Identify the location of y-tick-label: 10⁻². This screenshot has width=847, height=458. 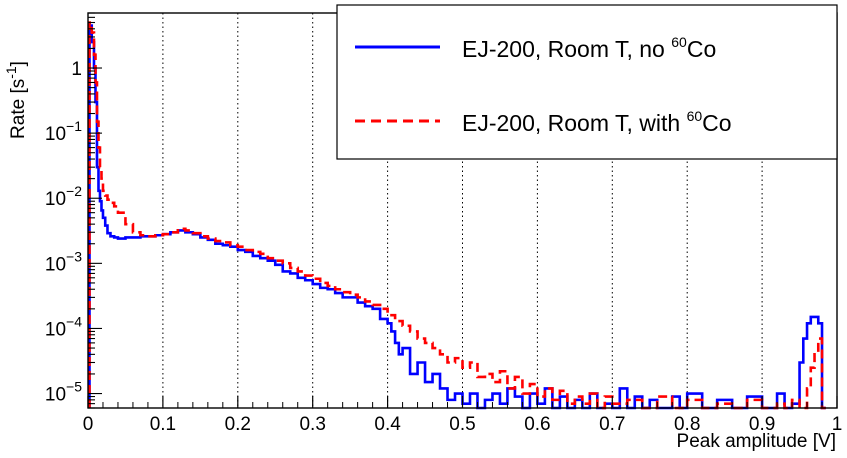
(63, 196).